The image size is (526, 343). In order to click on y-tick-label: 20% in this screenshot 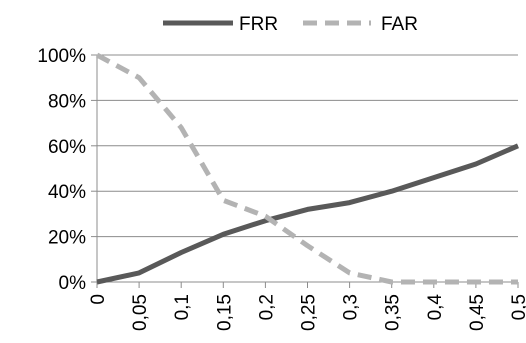, I will do `click(67, 238)`.